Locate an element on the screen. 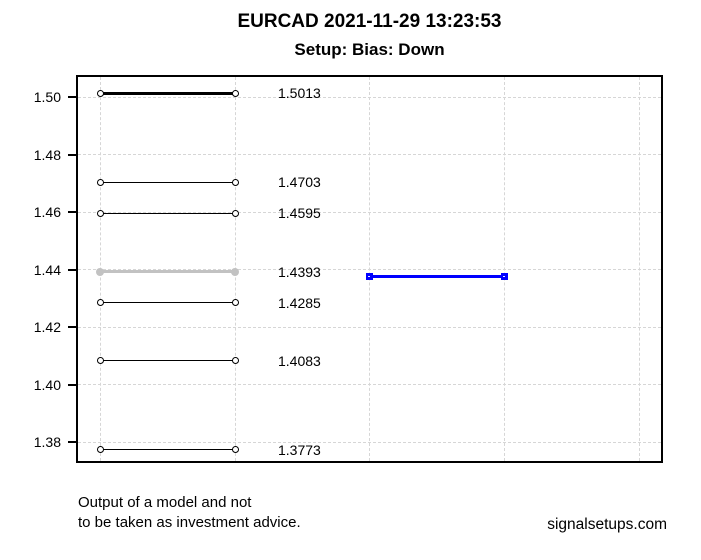  level-price-label: 1.4083 is located at coordinates (299, 360).